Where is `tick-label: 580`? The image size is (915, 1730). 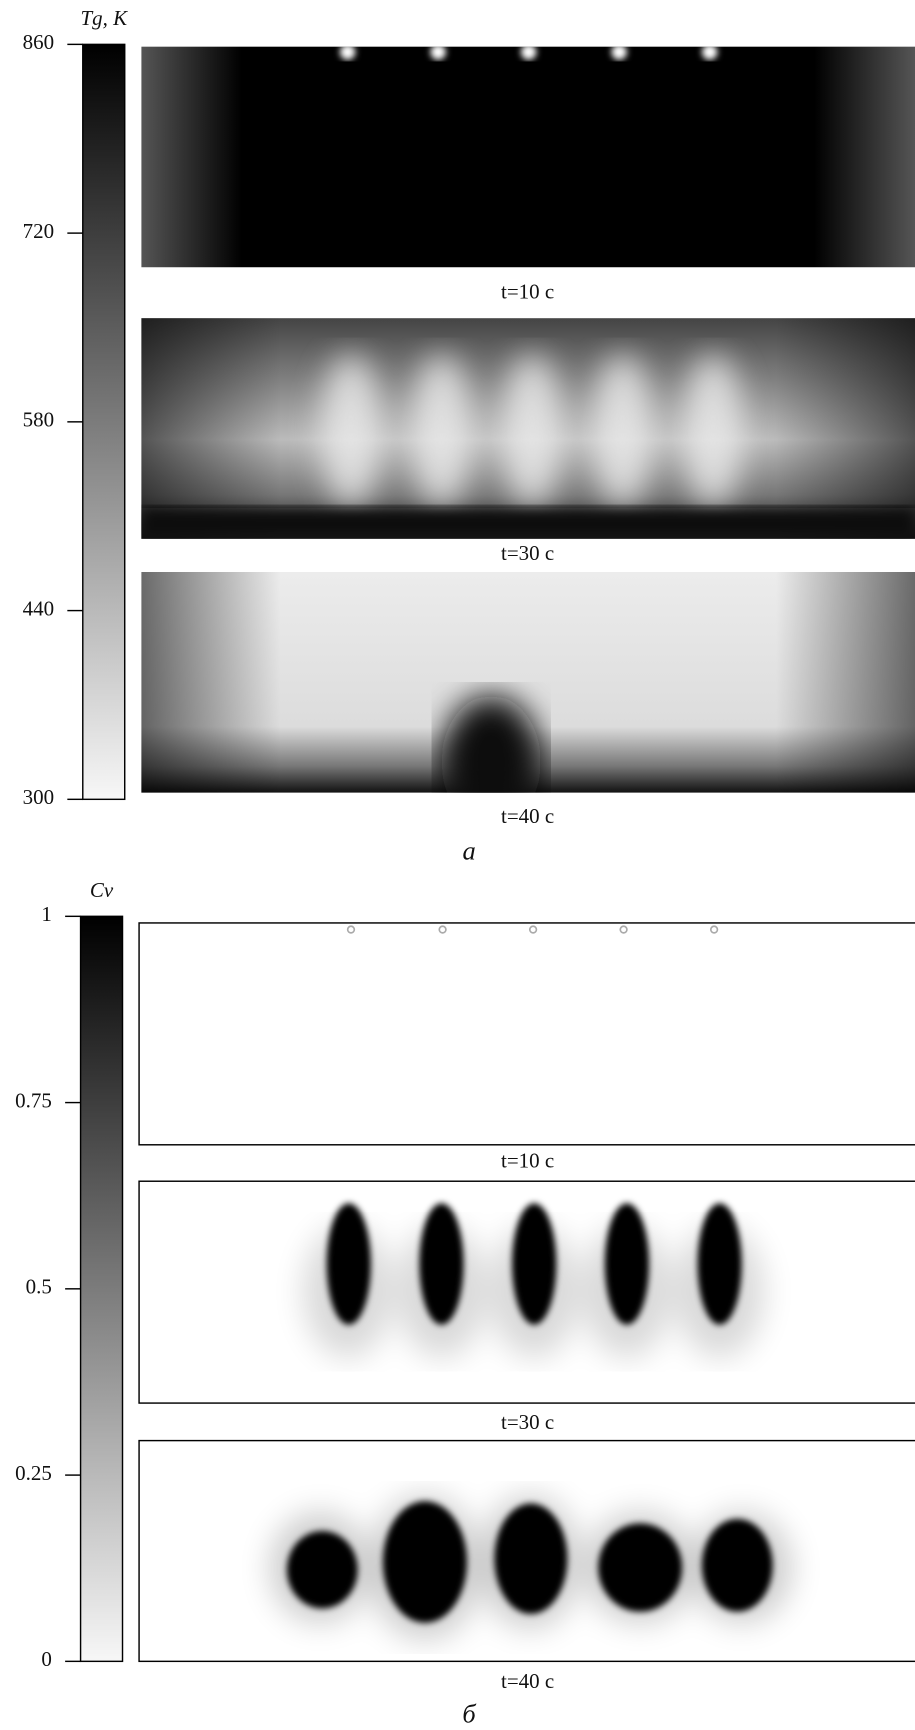
tick-label: 580 is located at coordinates (38, 420).